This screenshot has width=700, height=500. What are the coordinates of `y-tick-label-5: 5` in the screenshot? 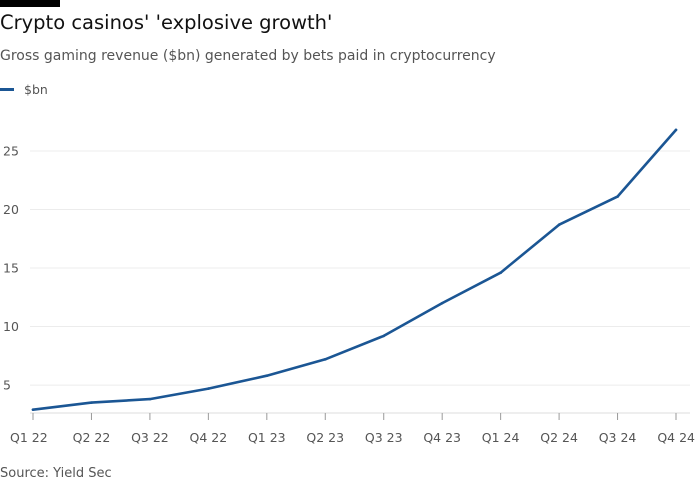 It's located at (7, 385).